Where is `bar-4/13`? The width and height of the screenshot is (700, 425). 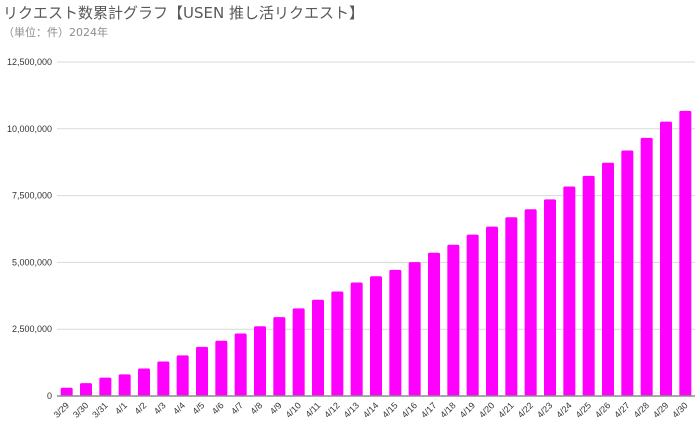
bar-4/13 is located at coordinates (356, 339).